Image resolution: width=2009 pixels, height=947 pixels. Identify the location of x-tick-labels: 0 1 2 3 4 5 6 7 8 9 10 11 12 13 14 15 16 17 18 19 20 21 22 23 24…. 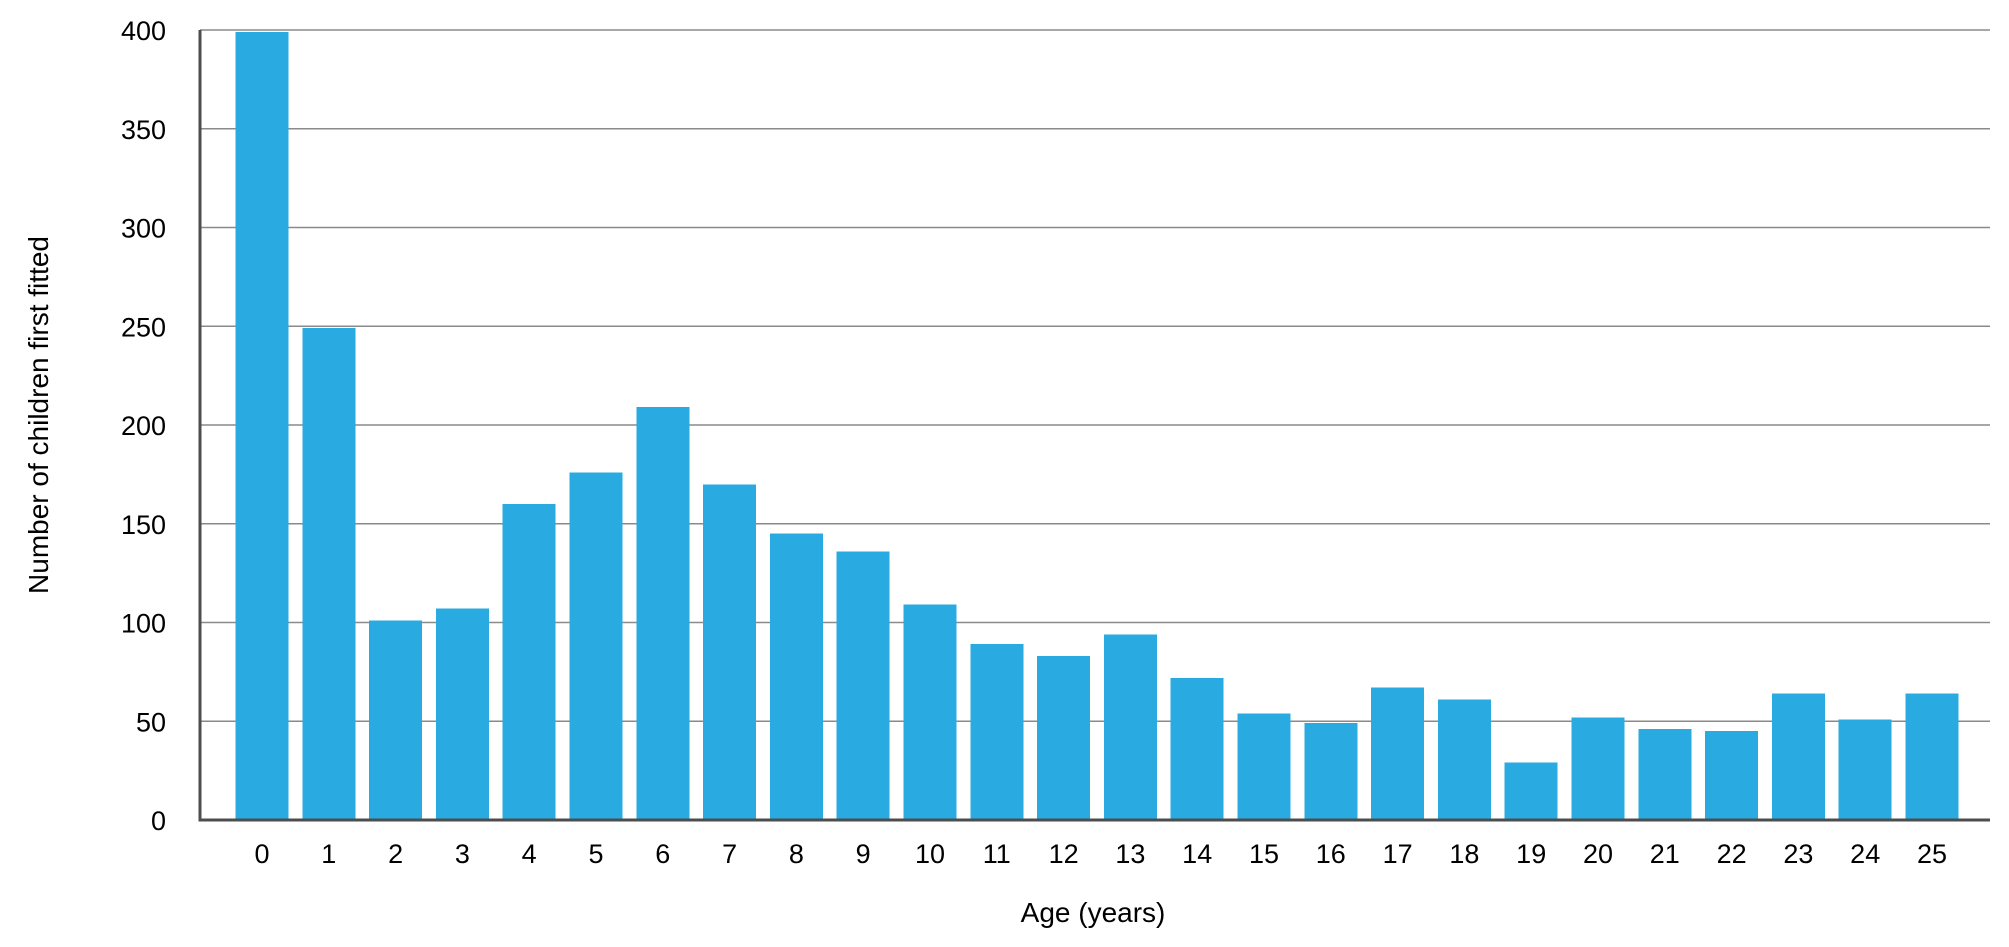
(1100, 854).